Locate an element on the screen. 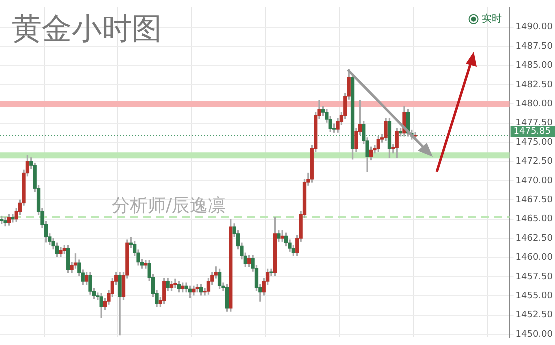 Image resolution: width=555 pixels, height=345 pixels. y-tick-label: 1465.00 is located at coordinates (535, 219).